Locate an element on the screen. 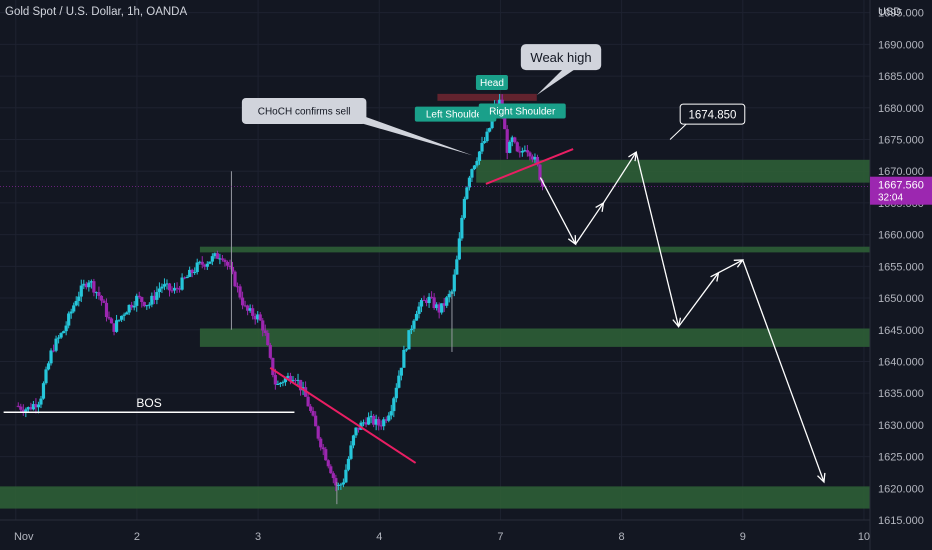 This screenshot has width=932, height=550. left-shoulder-label-text: Left Shoulder is located at coordinates (456, 115).